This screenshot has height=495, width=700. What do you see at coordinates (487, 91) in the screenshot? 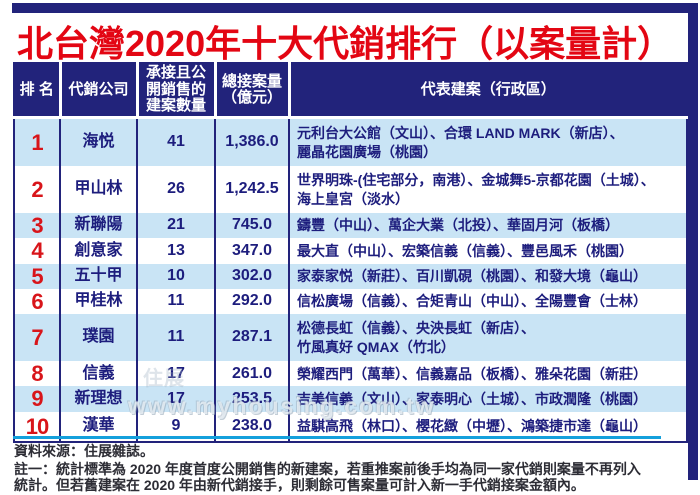
I see `header-projects: 代表建案（行政區）` at bounding box center [487, 91].